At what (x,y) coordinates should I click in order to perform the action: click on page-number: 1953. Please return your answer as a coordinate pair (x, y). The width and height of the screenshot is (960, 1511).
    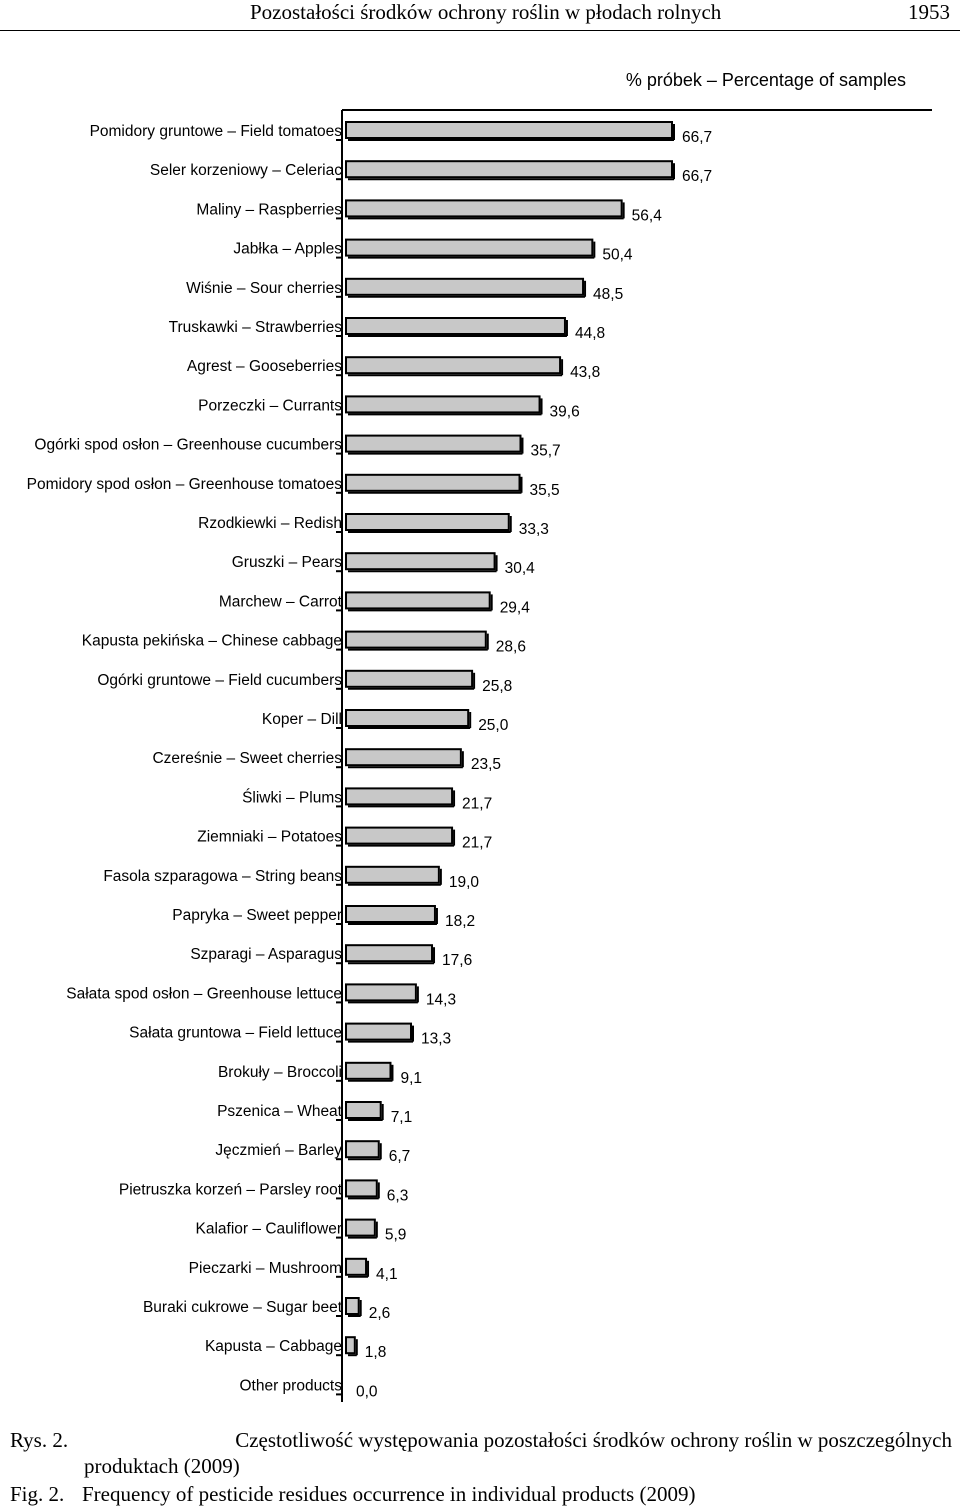
    Looking at the image, I should click on (929, 12).